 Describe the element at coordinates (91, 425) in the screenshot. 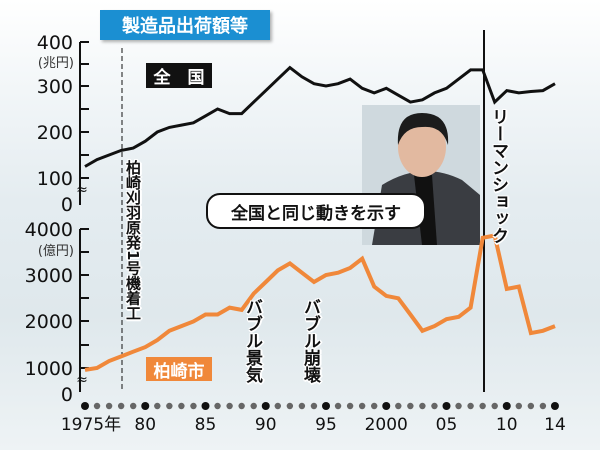

I see `x-tick-label: 1975年` at that location.